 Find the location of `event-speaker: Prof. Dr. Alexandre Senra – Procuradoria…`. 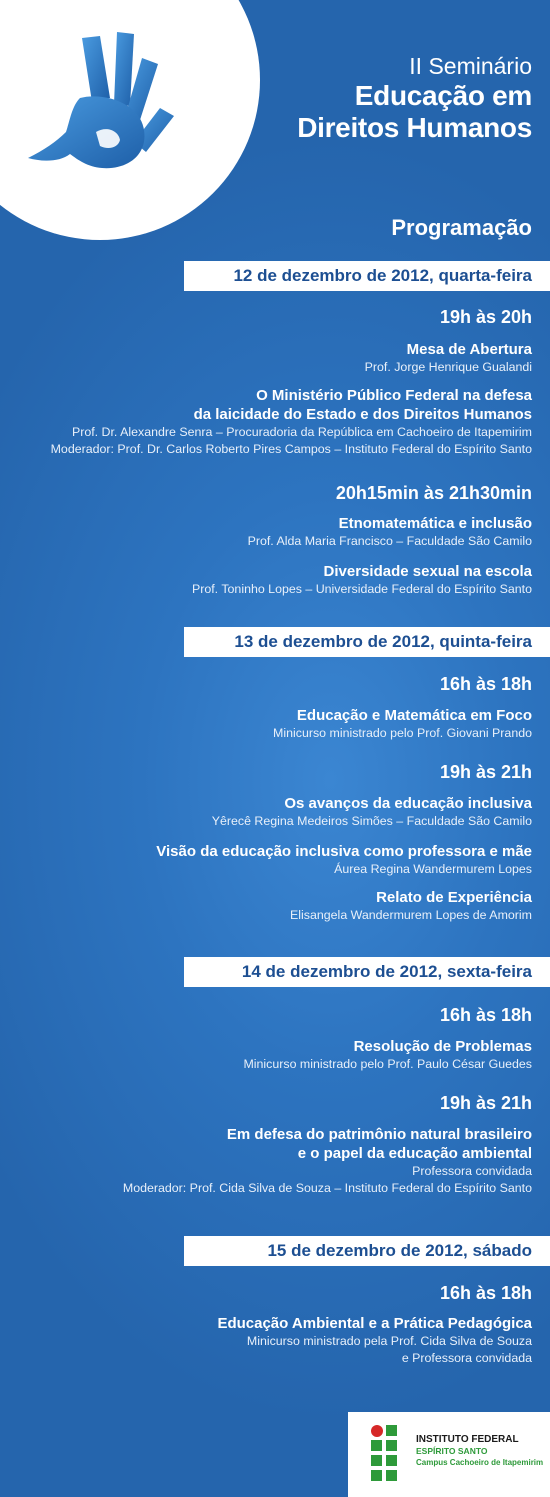

event-speaker: Prof. Dr. Alexandre Senra – Procuradoria… is located at coordinates (301, 432).